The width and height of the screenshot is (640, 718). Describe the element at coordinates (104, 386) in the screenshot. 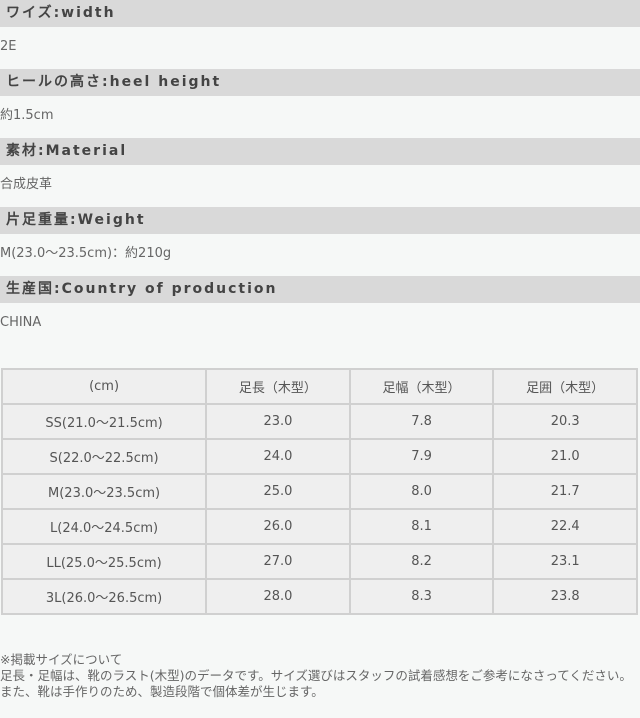

I see `table-header-cell: (cm)` at that location.